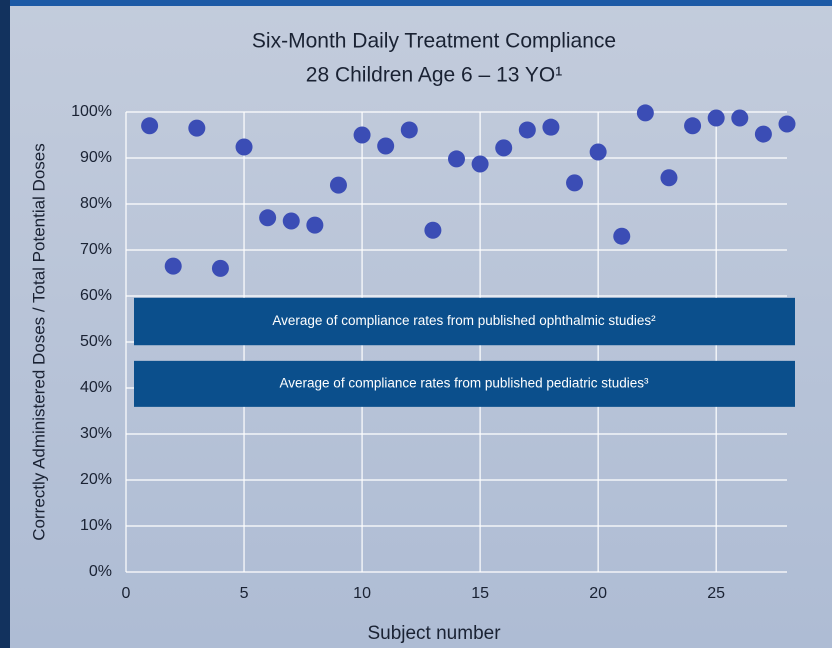  Describe the element at coordinates (716, 593) in the screenshot. I see `x-tick-label: 25` at that location.